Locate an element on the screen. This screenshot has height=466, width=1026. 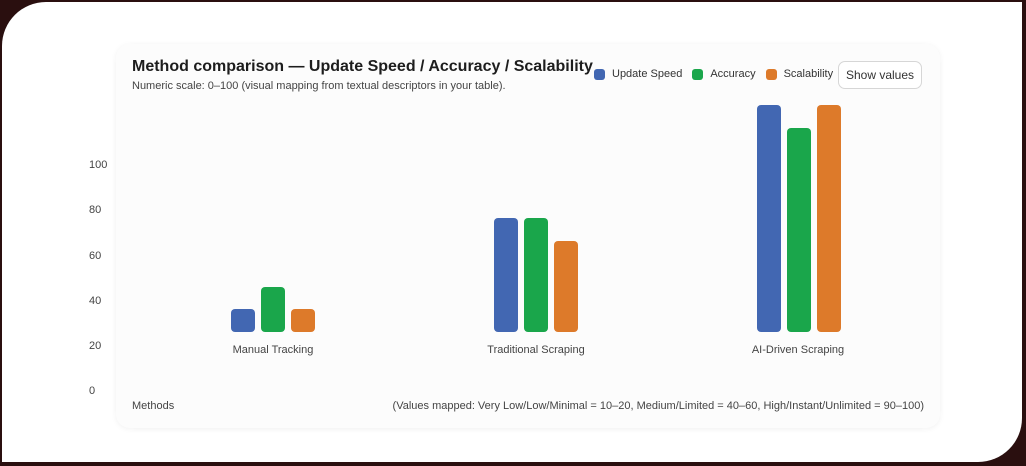
legend-item-scalability: Scalability is located at coordinates (799, 74).